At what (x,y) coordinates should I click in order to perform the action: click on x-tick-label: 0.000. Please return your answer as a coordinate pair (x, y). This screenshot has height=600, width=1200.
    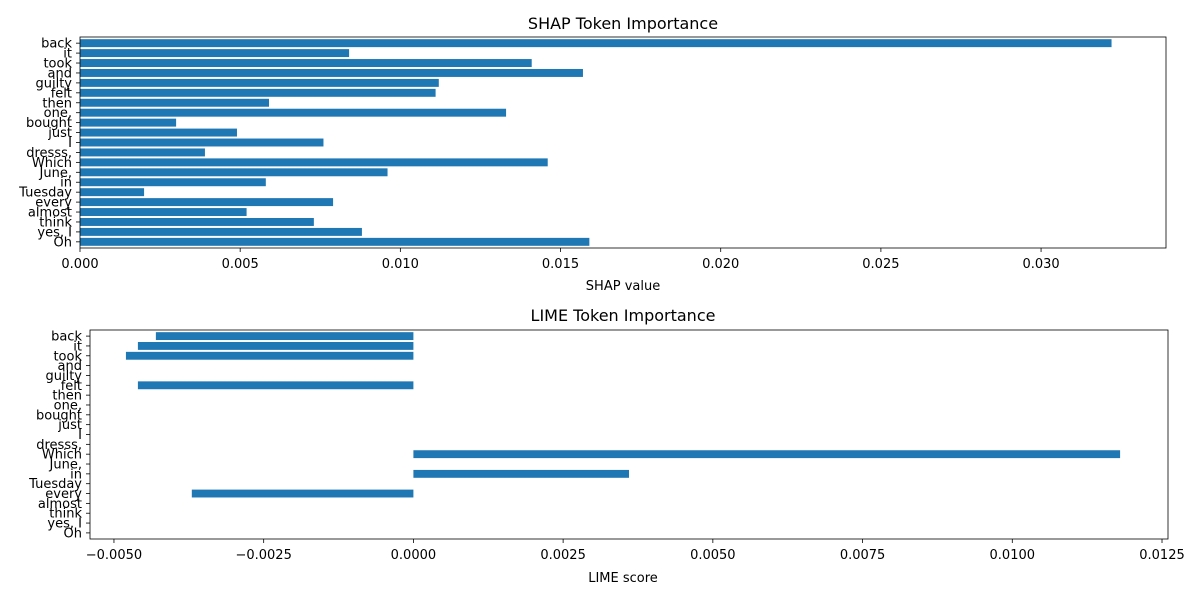
    Looking at the image, I should click on (79, 264).